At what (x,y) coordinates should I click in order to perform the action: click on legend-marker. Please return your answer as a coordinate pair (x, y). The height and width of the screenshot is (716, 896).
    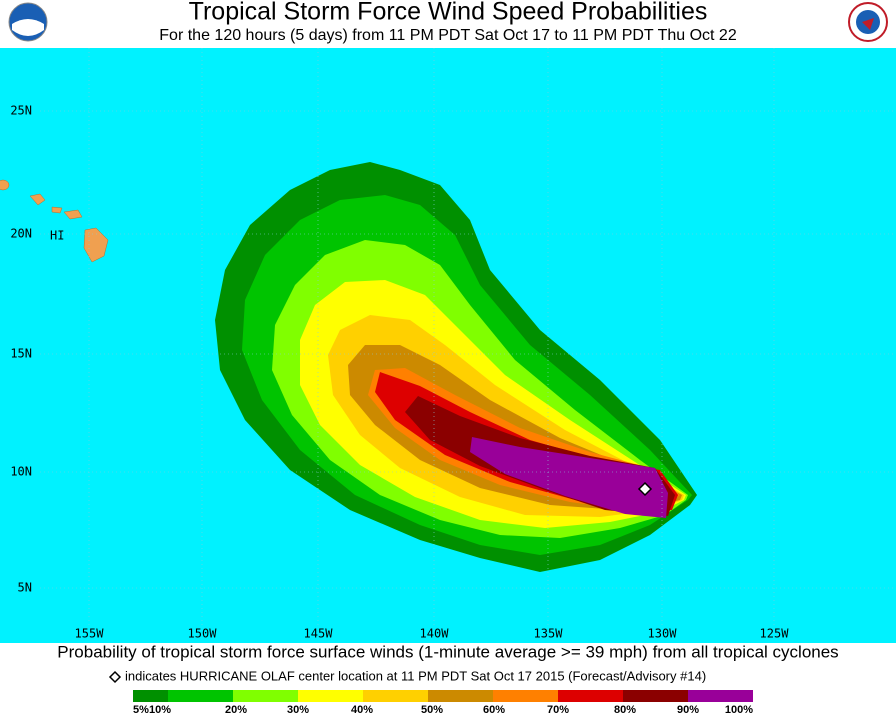
    Looking at the image, I should click on (115, 677).